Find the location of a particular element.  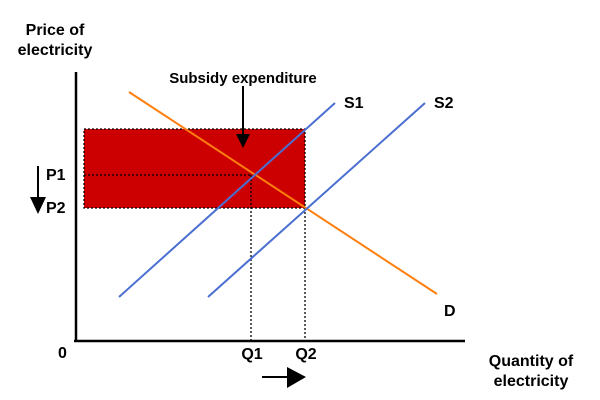

q1-label: Q1 is located at coordinates (251, 354).